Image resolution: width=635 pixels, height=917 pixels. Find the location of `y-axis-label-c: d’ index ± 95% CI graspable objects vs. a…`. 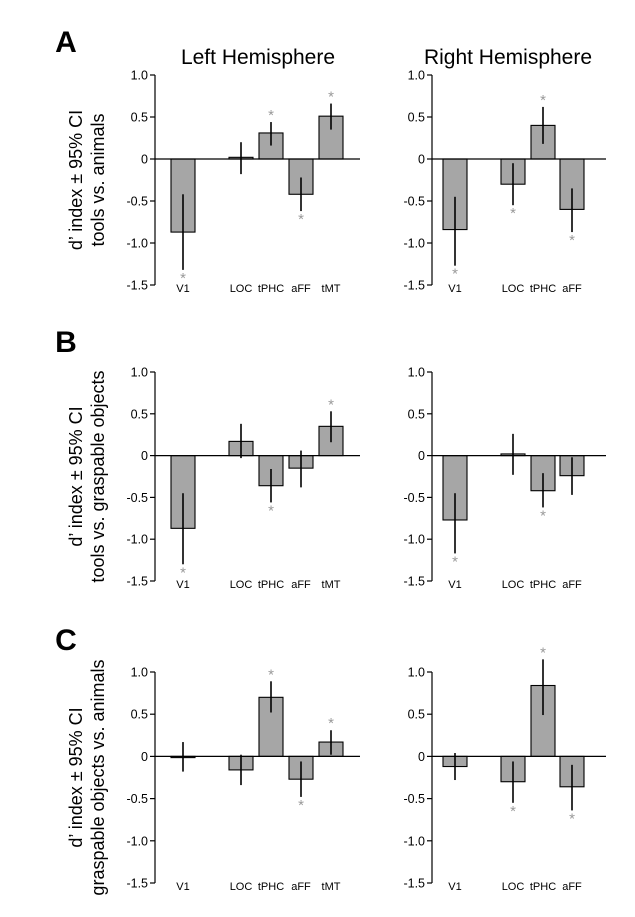

y-axis-label-c: d’ index ± 95% CI graspable objects vs. a… is located at coordinates (87, 777).